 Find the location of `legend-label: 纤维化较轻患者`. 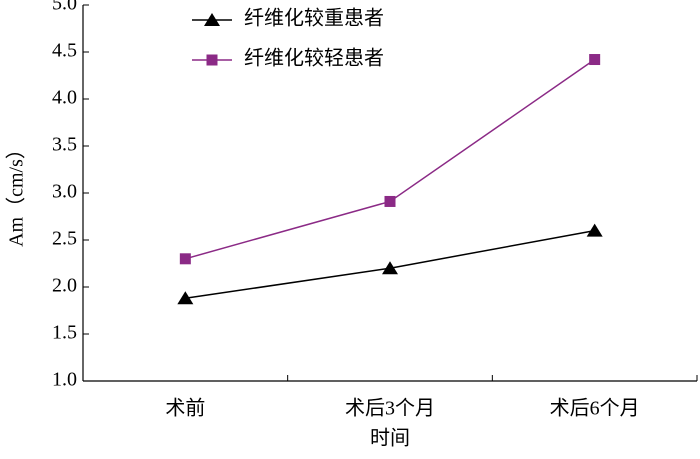

legend-label: 纤维化较轻患者 is located at coordinates (314, 58).